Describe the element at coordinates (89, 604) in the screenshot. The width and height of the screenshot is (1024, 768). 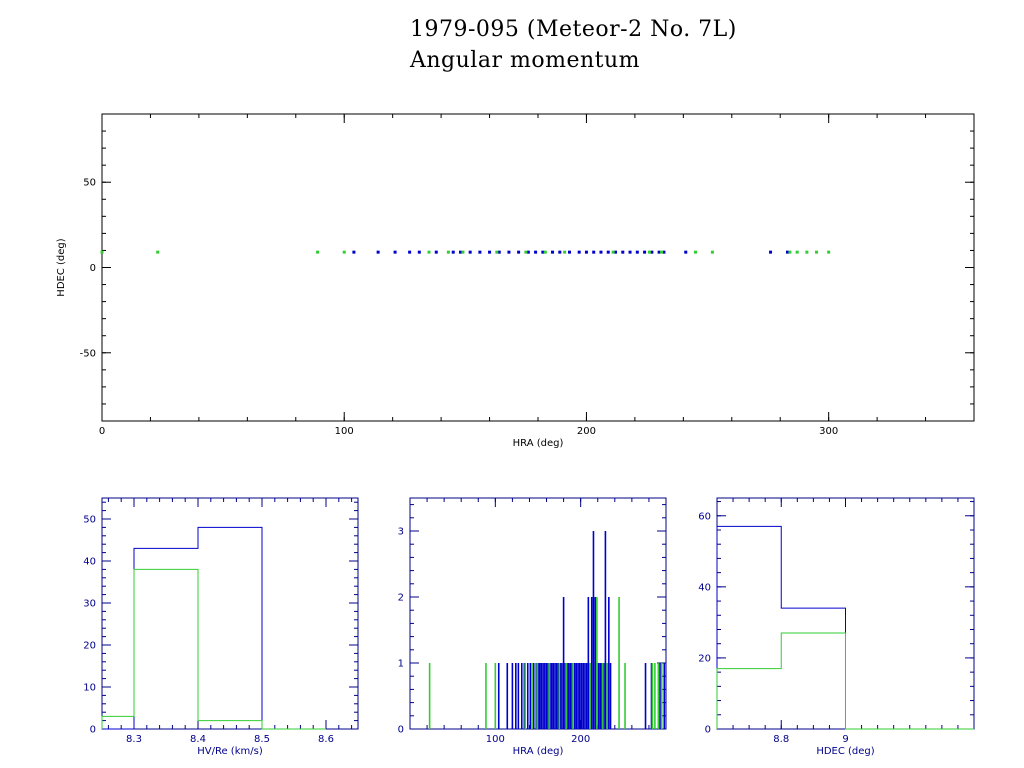
I see `y-tick-label: 30` at that location.